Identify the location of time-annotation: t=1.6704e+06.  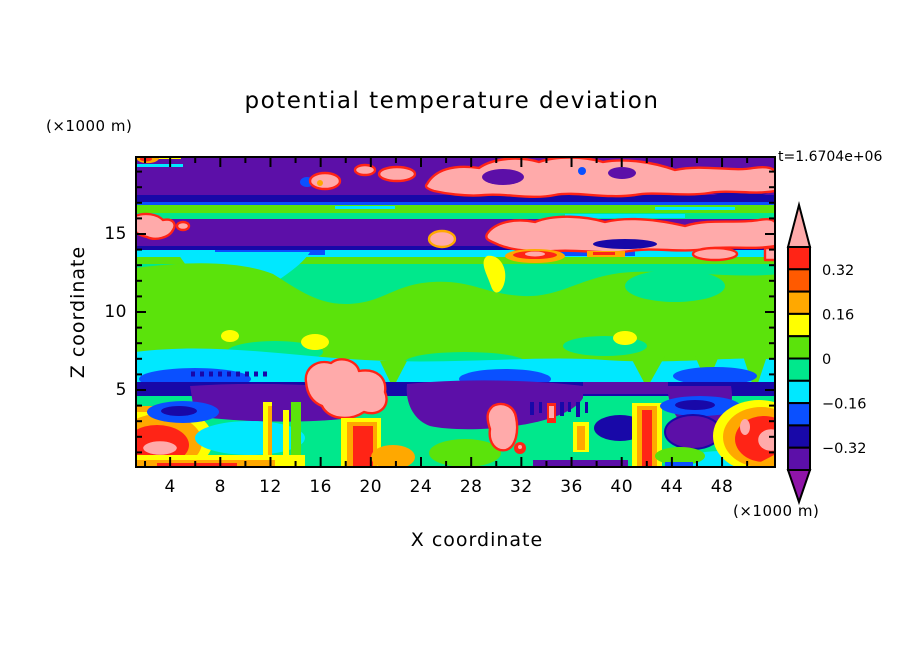
(830, 157).